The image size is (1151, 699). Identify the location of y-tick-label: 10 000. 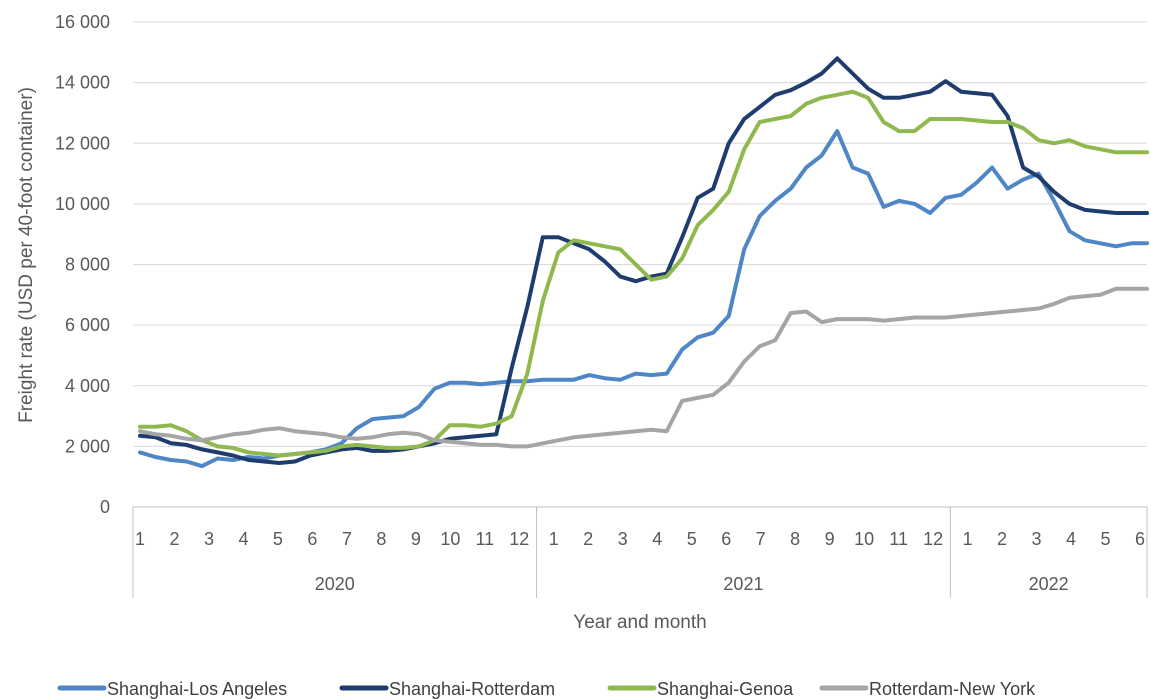
(82, 204).